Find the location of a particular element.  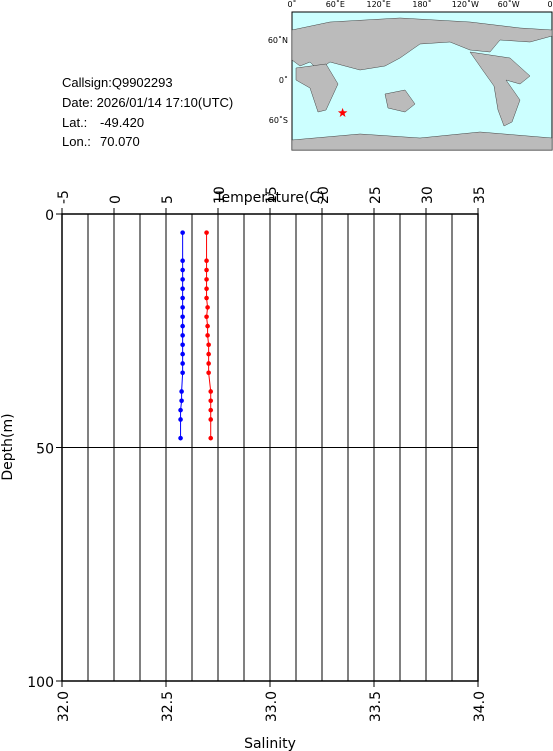

x-tick-label: 10 is located at coordinates (220, 195).